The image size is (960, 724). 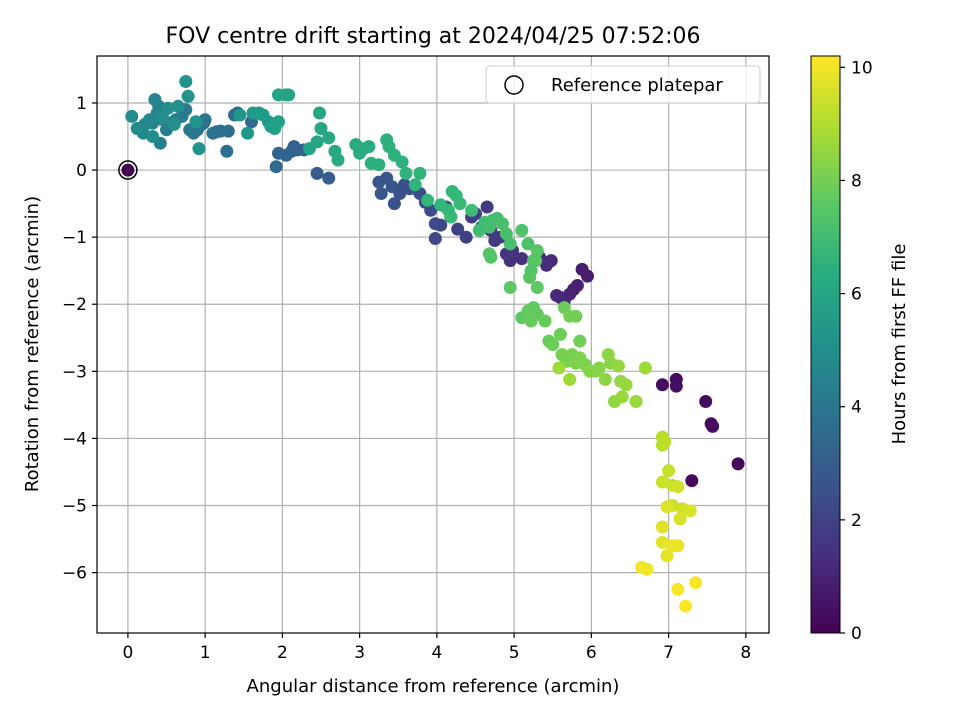 What do you see at coordinates (745, 653) in the screenshot?
I see `x-tick-label: 8` at bounding box center [745, 653].